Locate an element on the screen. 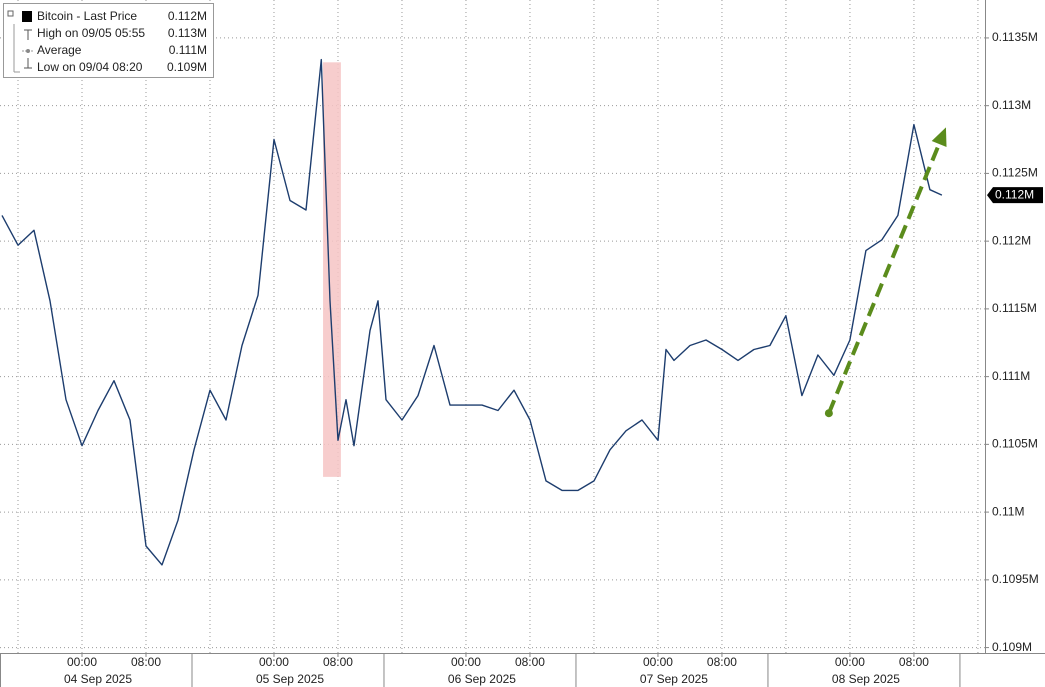 This screenshot has width=1045, height=687. y-tick-label: 0.1105M is located at coordinates (1015, 444).